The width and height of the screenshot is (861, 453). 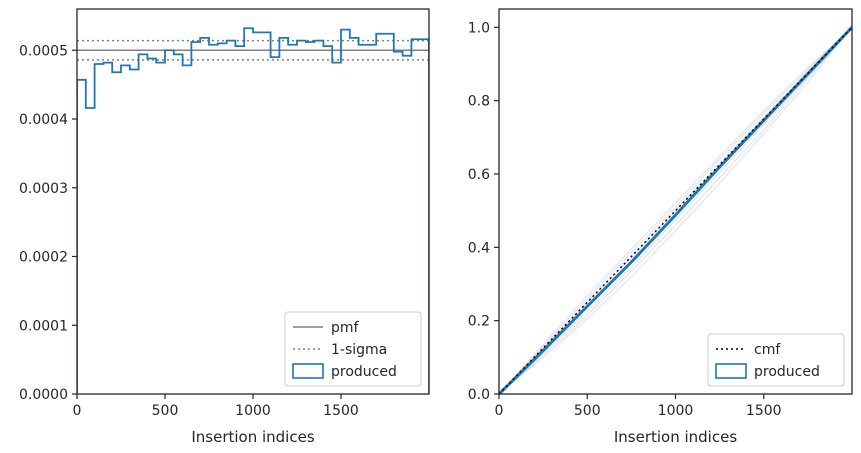 What do you see at coordinates (479, 395) in the screenshot?
I see `y-tick-label: 0.0` at bounding box center [479, 395].